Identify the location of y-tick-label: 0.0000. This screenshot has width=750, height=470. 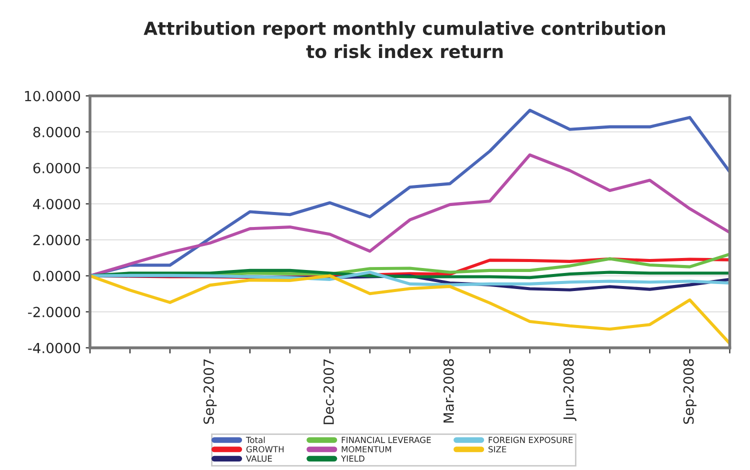
(56, 276).